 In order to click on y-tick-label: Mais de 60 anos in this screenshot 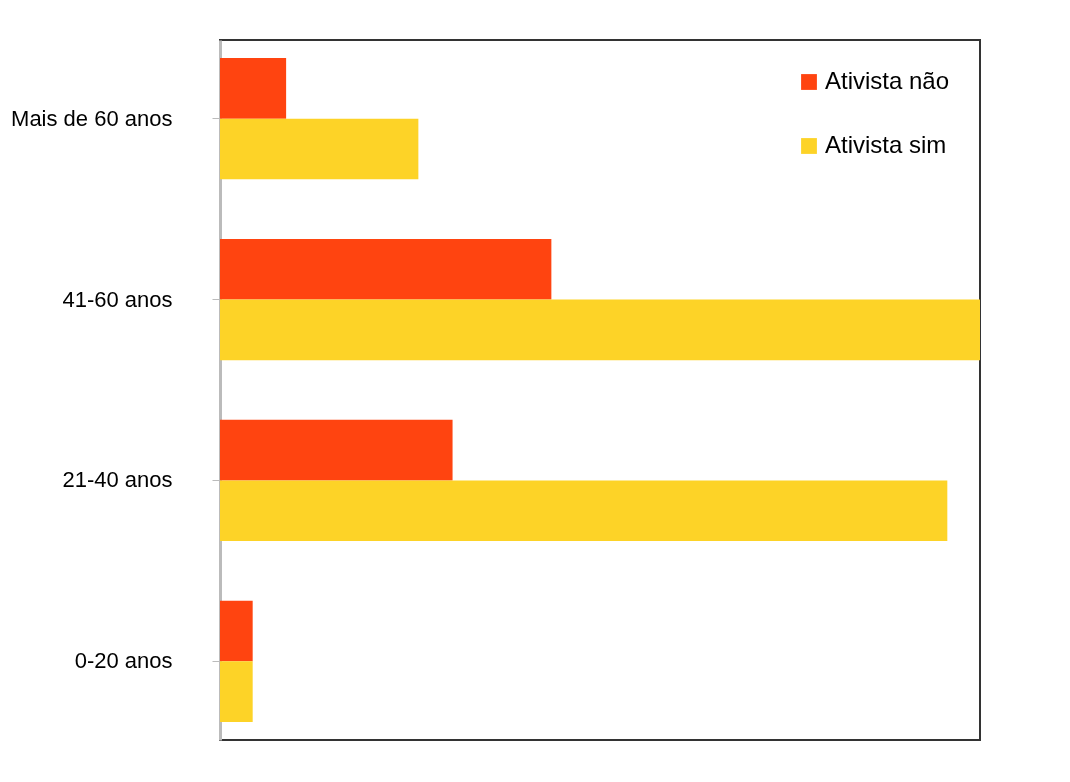, I will do `click(92, 118)`.